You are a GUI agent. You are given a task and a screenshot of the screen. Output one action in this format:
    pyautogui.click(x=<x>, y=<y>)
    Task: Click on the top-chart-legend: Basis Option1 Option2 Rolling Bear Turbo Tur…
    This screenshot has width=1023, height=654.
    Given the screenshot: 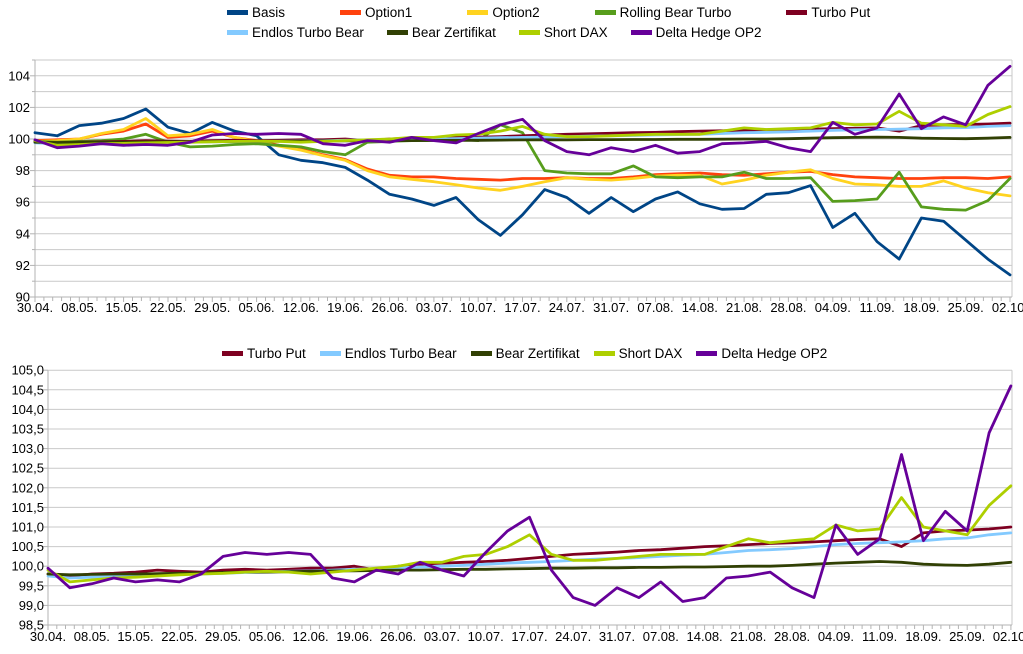 What is the action you would take?
    pyautogui.click(x=435, y=22)
    